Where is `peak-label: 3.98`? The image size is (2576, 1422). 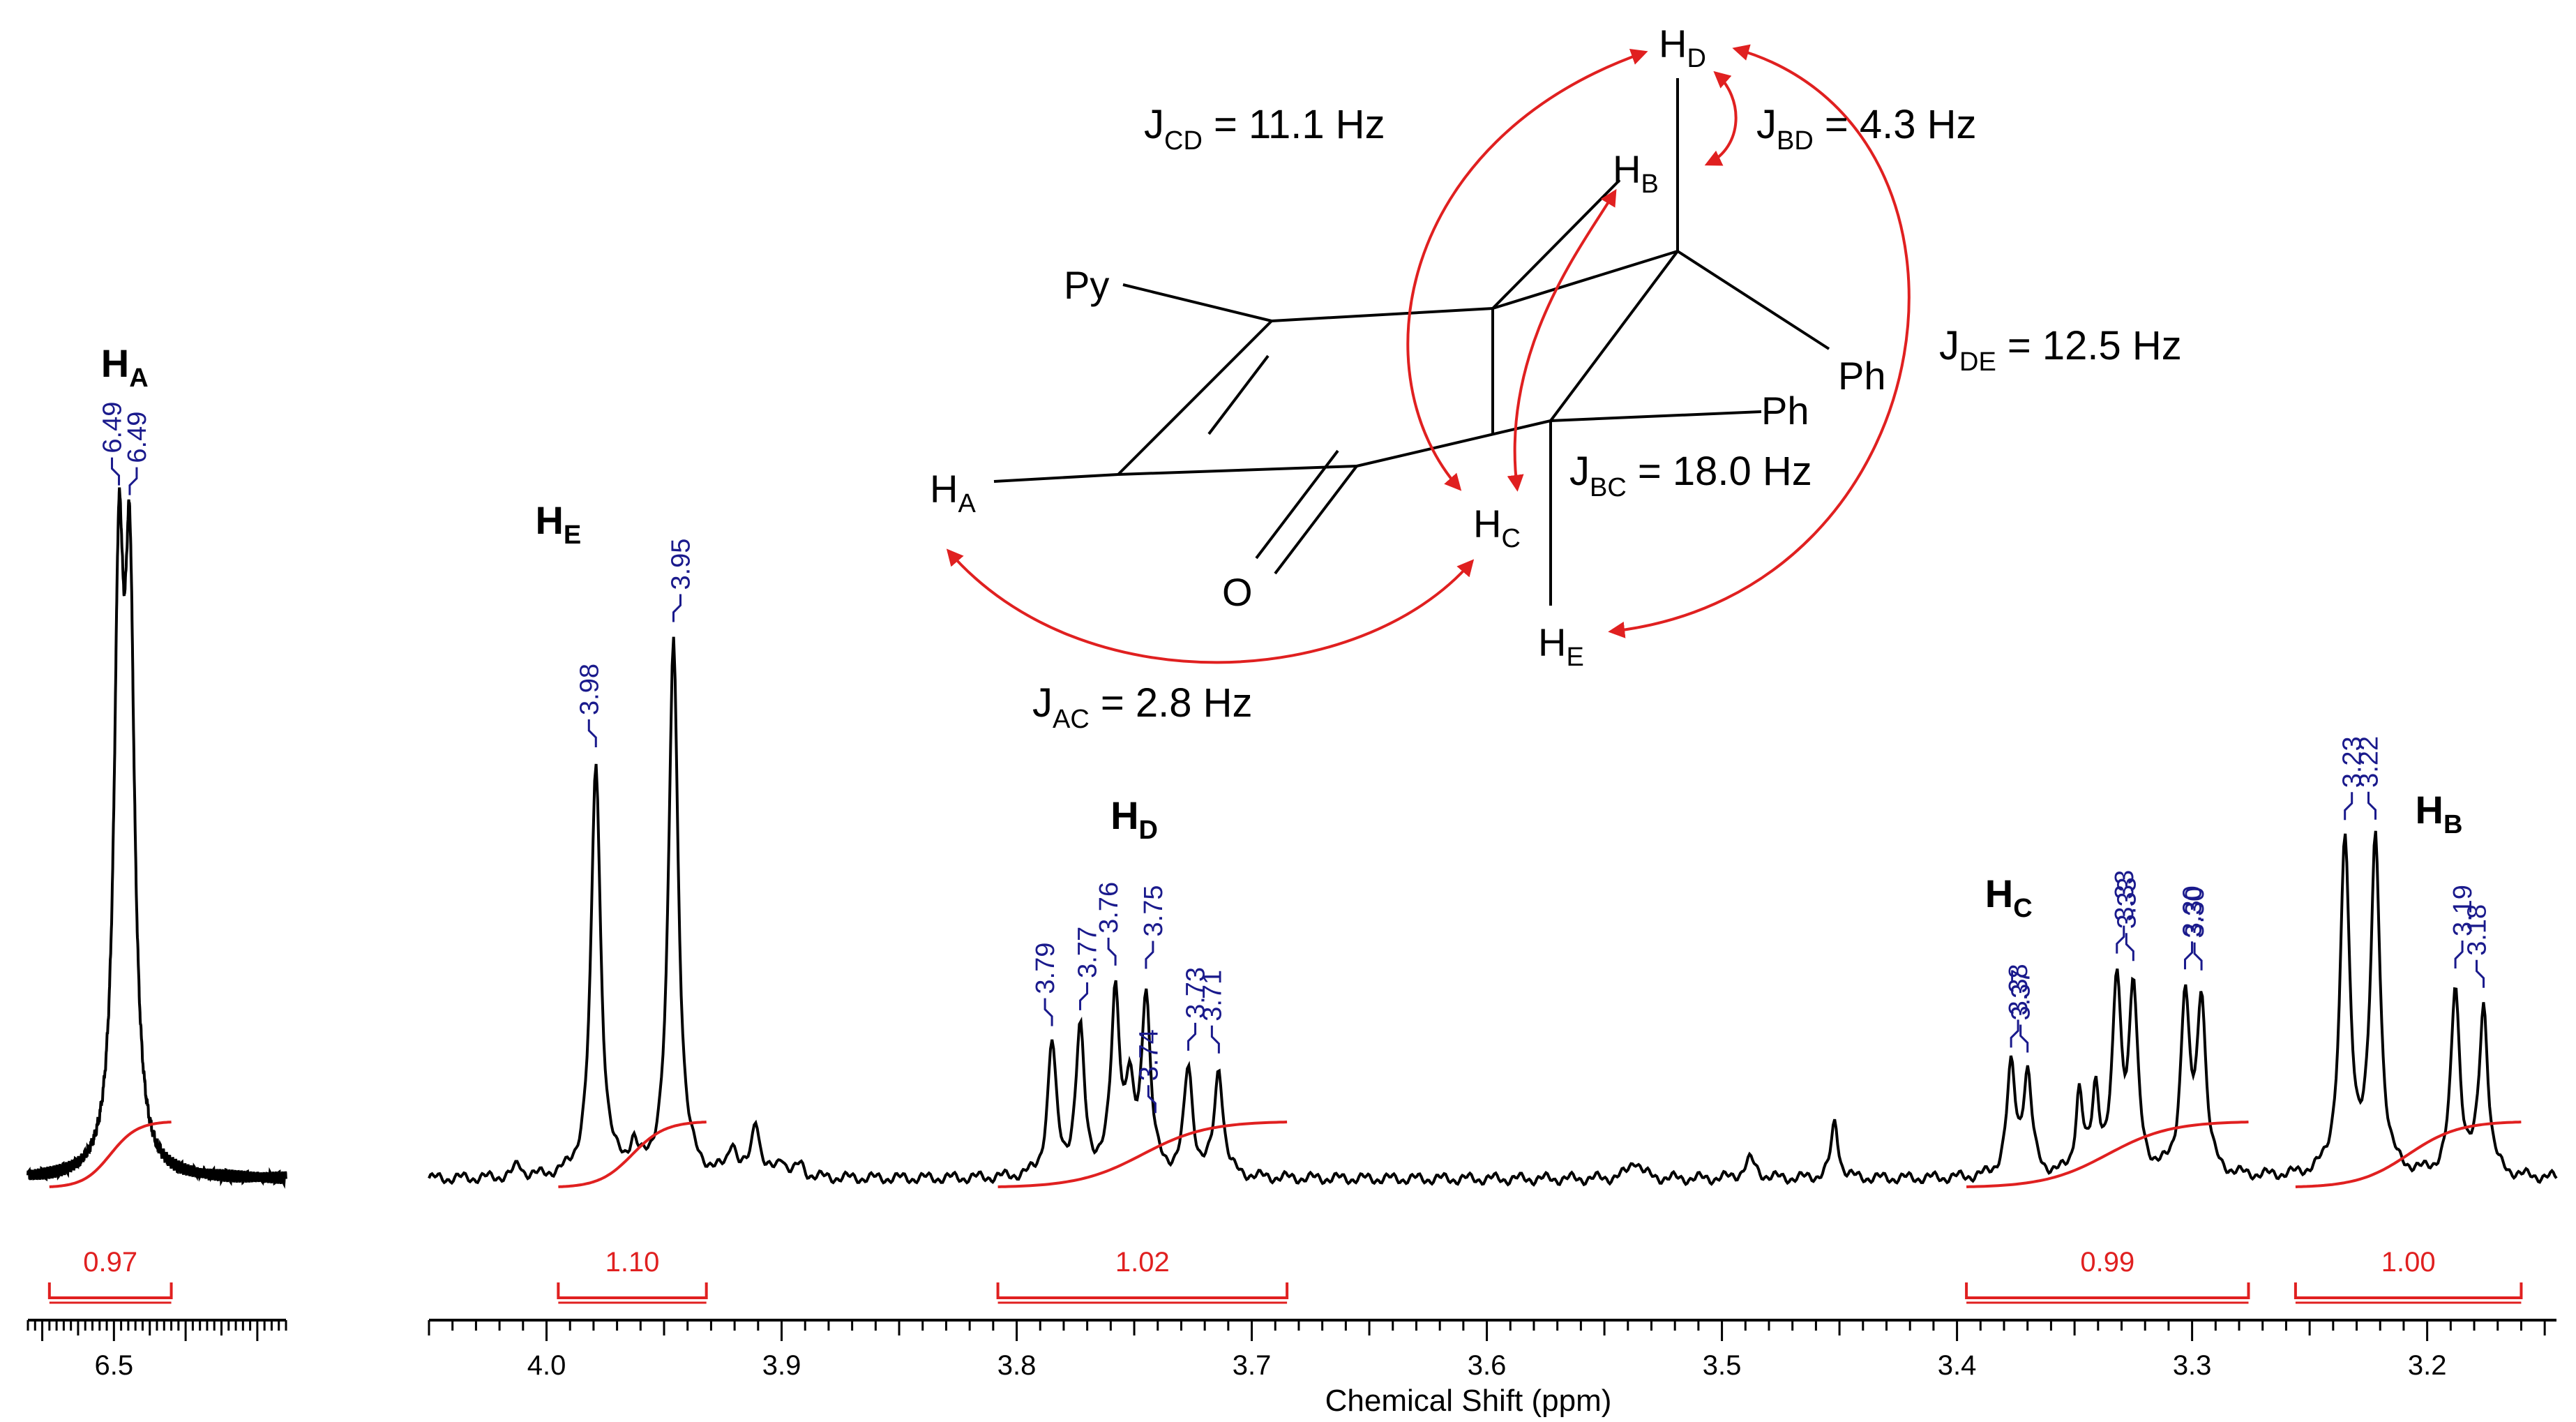
peak-label: 3.98 is located at coordinates (589, 689).